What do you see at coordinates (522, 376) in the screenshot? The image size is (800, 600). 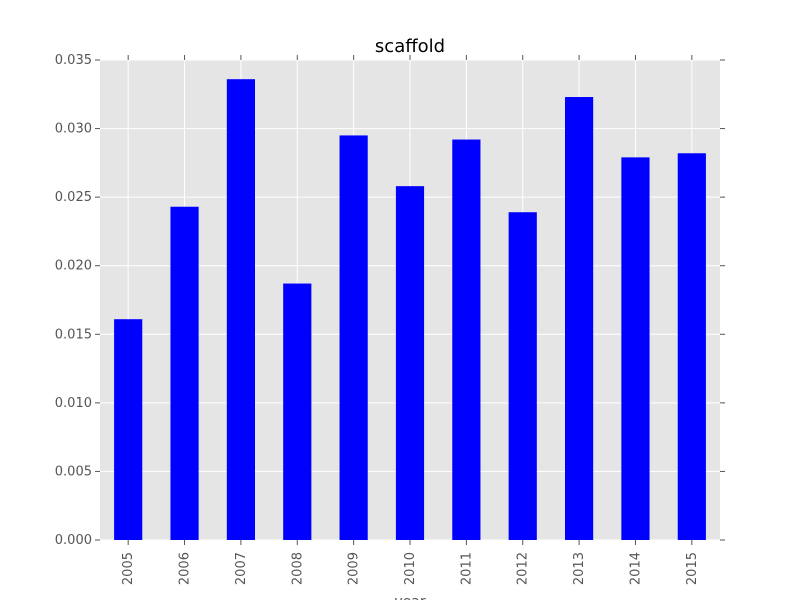 I see `bar-2012` at bounding box center [522, 376].